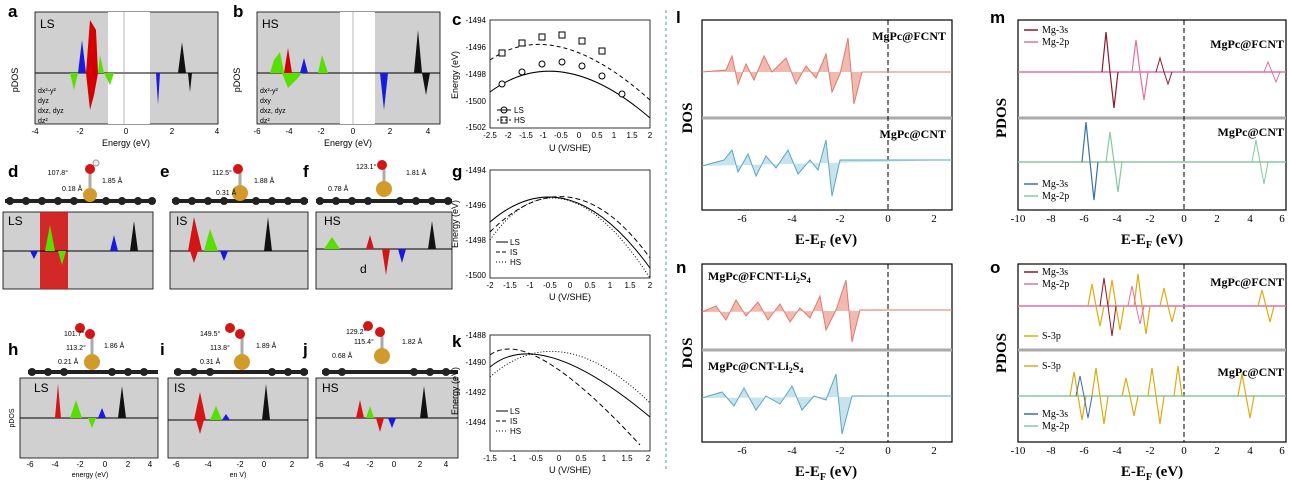  What do you see at coordinates (1051, 336) in the screenshot?
I see `legend-o-top-2: S-3p` at bounding box center [1051, 336].